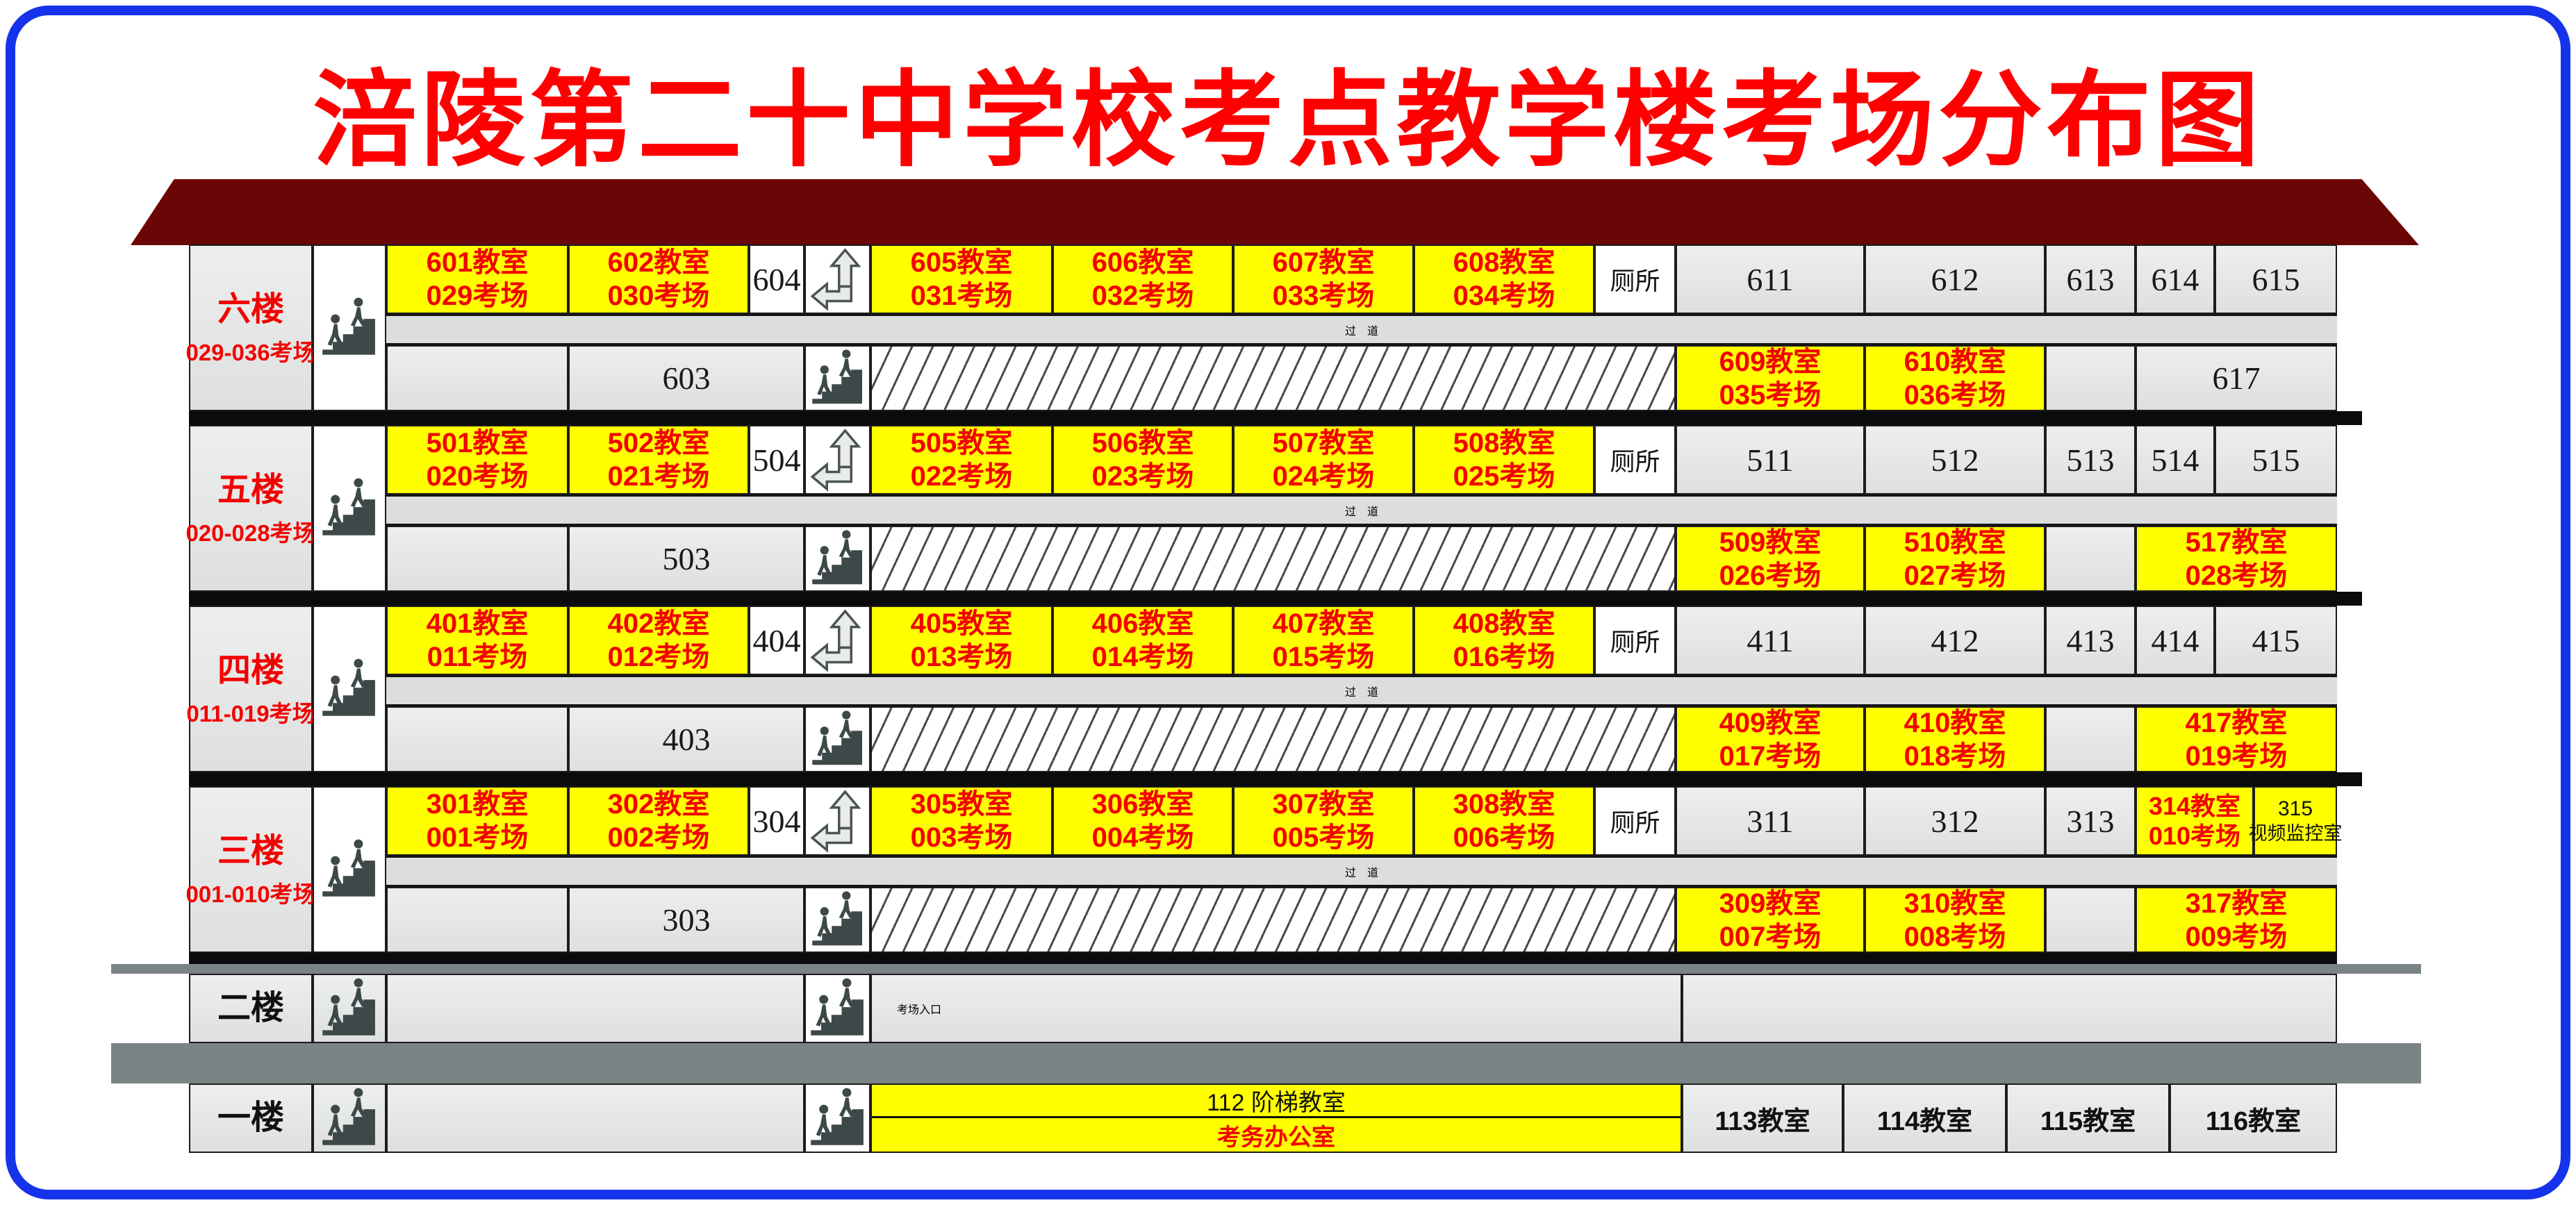 The width and height of the screenshot is (2576, 1205). Describe the element at coordinates (1955, 361) in the screenshot. I see `room-number: 610教室` at that location.